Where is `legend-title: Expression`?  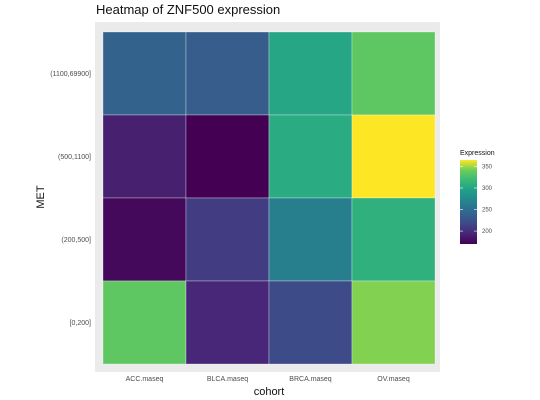 legend-title: Expression is located at coordinates (477, 153).